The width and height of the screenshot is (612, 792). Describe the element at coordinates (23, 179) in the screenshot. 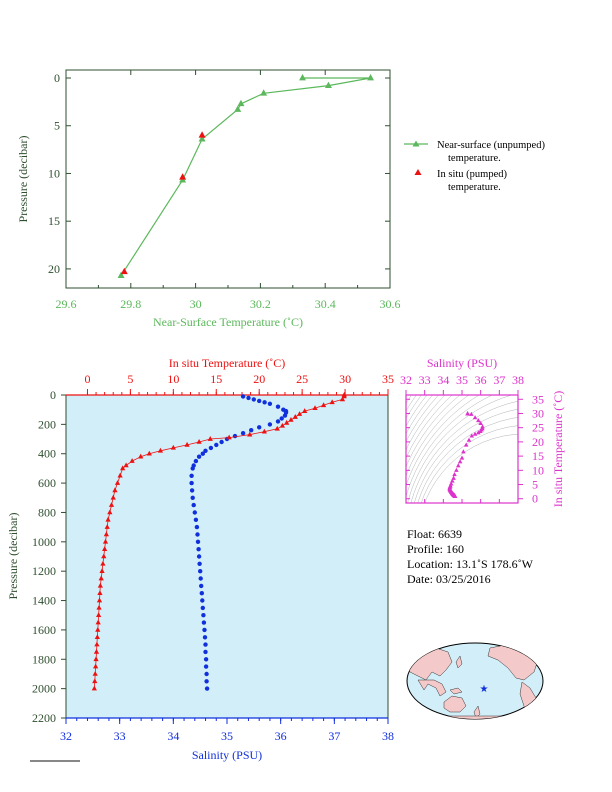

I see `top-chart-ylabel: Pressure (decibar)` at that location.